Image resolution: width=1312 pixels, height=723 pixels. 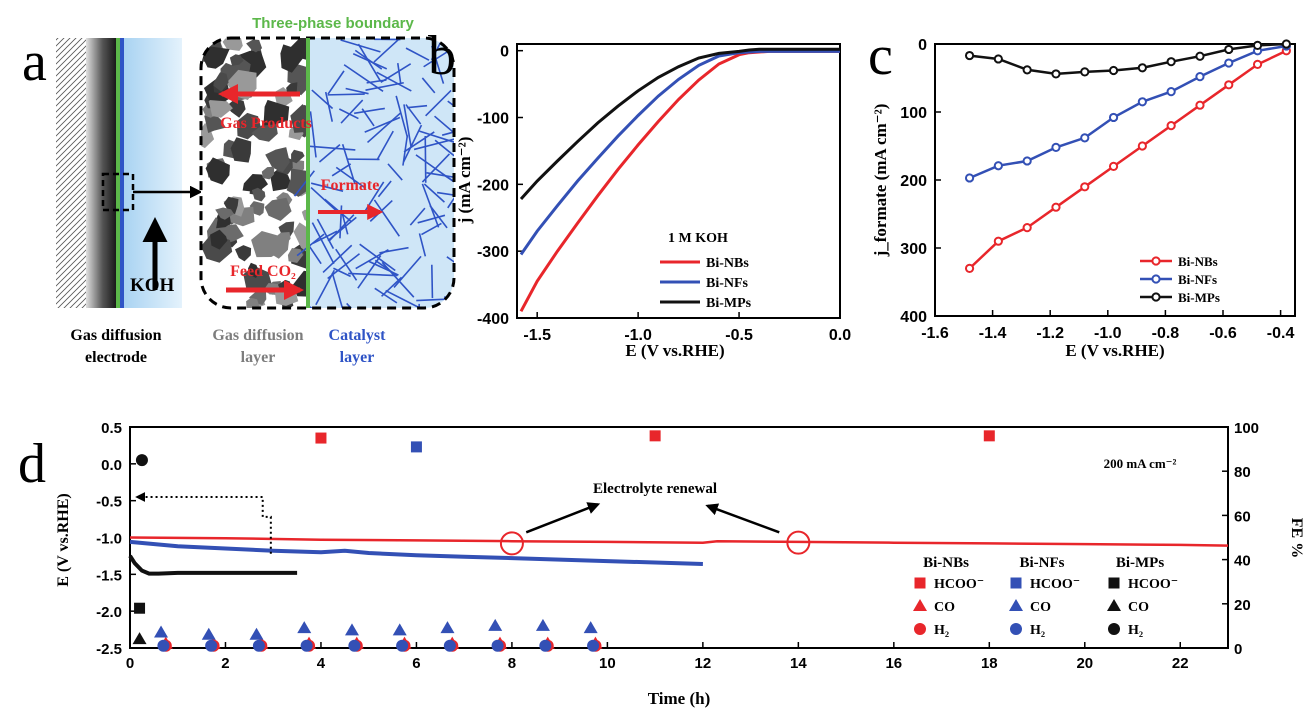 What do you see at coordinates (1223, 333) in the screenshot?
I see `x-tick-label-c: -0.6` at bounding box center [1223, 333].